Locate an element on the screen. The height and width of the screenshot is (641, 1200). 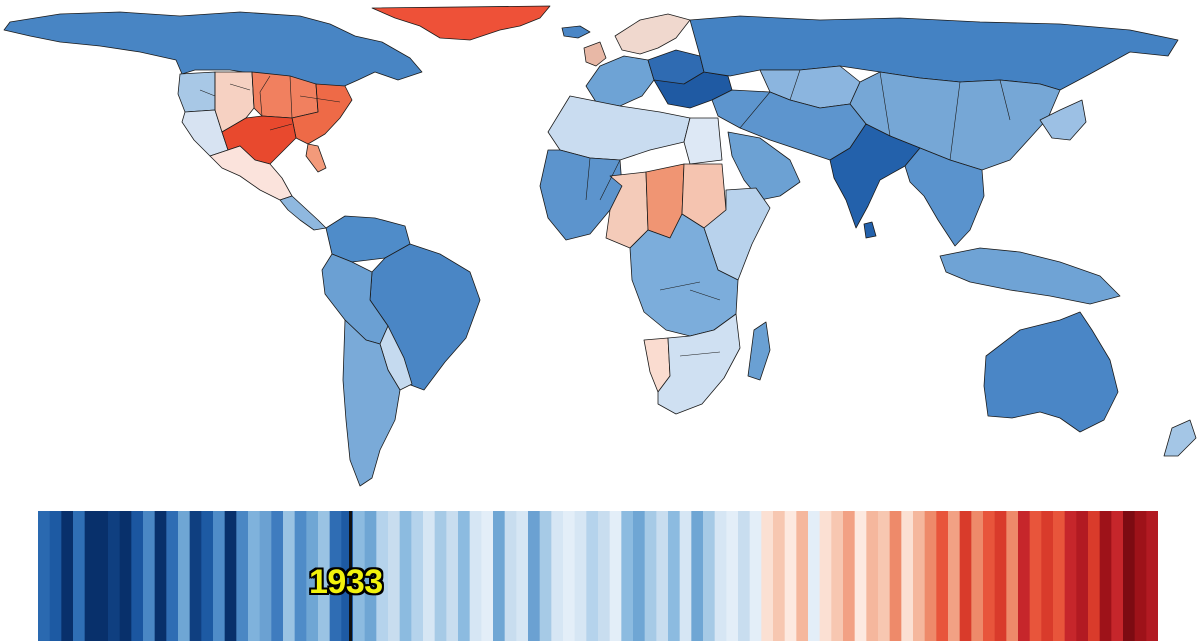
region-india is located at coordinates (875, 176).